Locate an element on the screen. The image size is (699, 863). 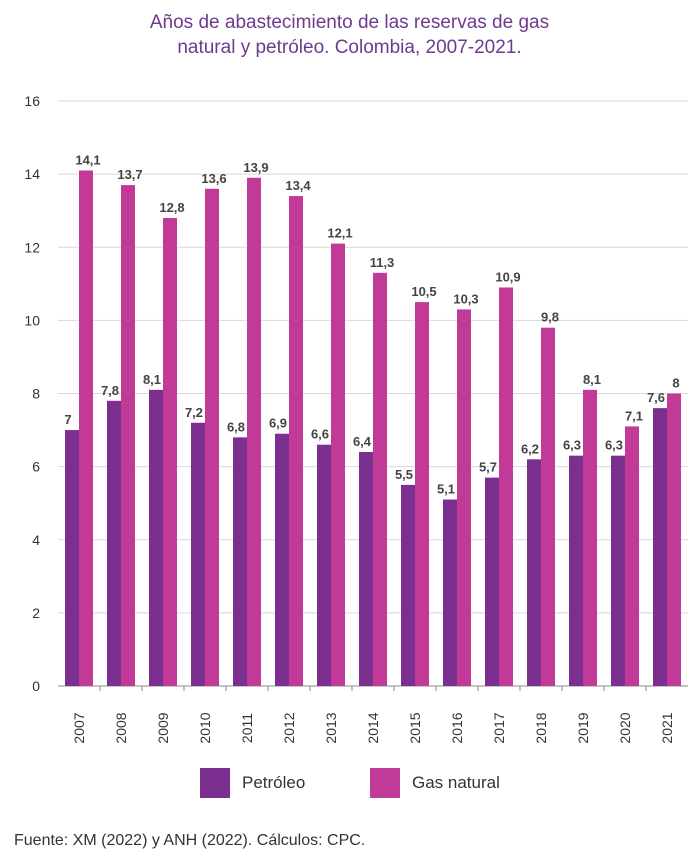
x-tick-label: 2016 is located at coordinates (457, 727).